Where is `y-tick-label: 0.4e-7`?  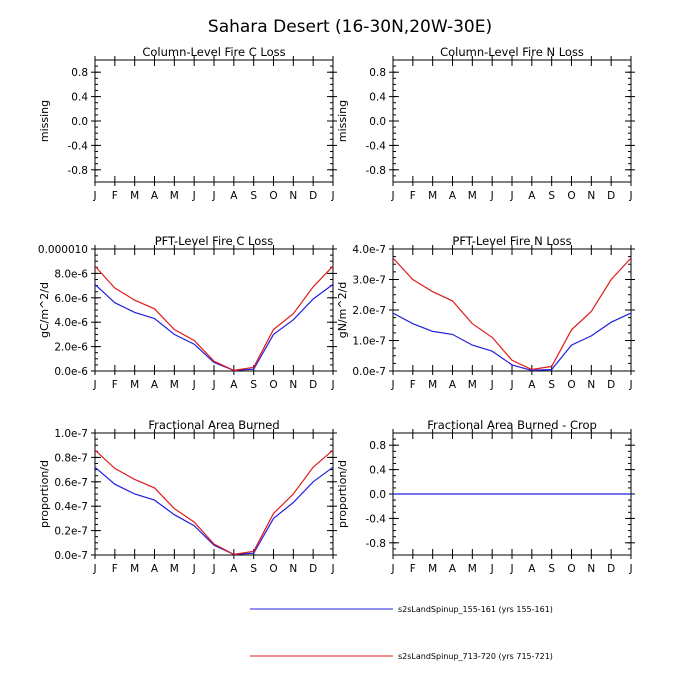 y-tick-label: 0.4e-7 is located at coordinates (71, 507).